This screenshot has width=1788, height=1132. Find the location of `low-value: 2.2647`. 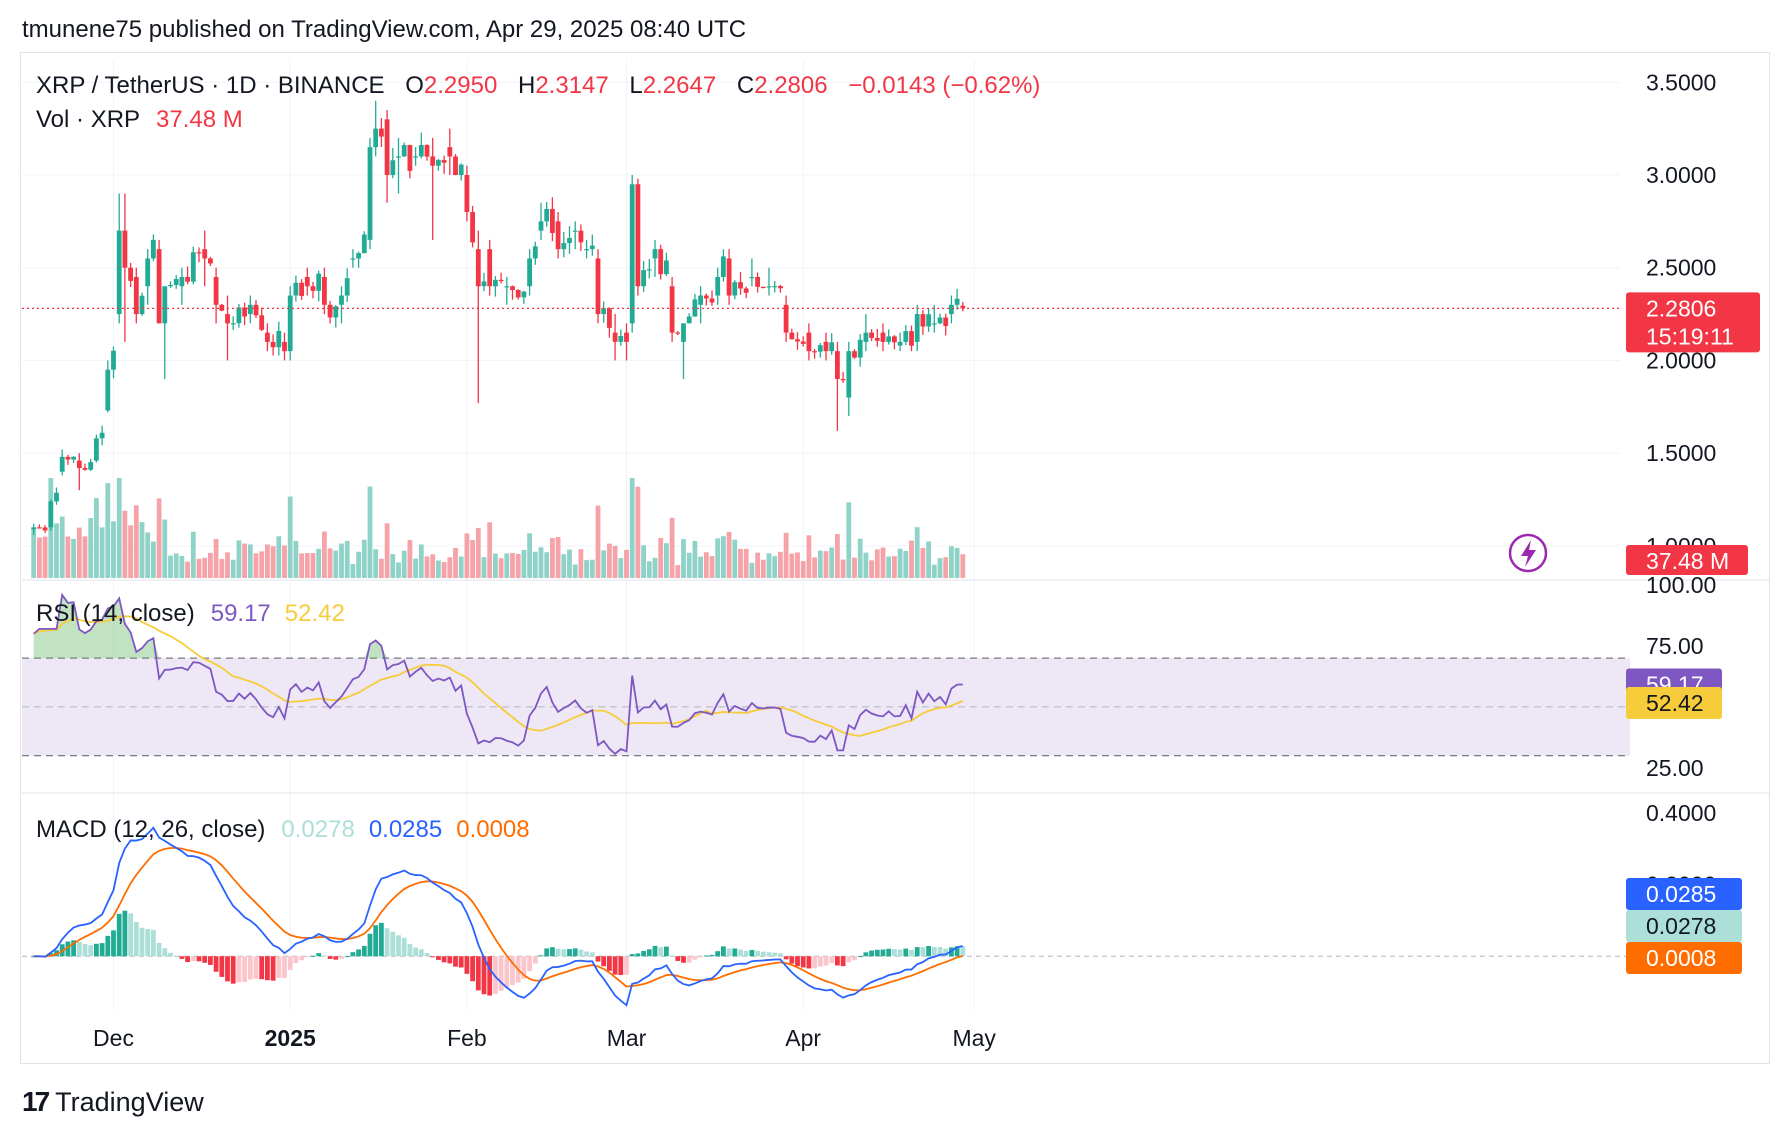

low-value: 2.2647 is located at coordinates (679, 85).